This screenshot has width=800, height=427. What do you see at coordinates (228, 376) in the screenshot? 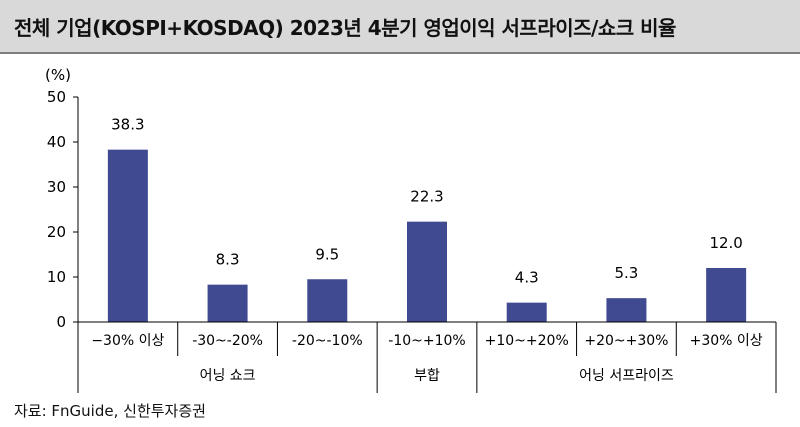
I see `group-label: 어닝 쇼크` at bounding box center [228, 376].